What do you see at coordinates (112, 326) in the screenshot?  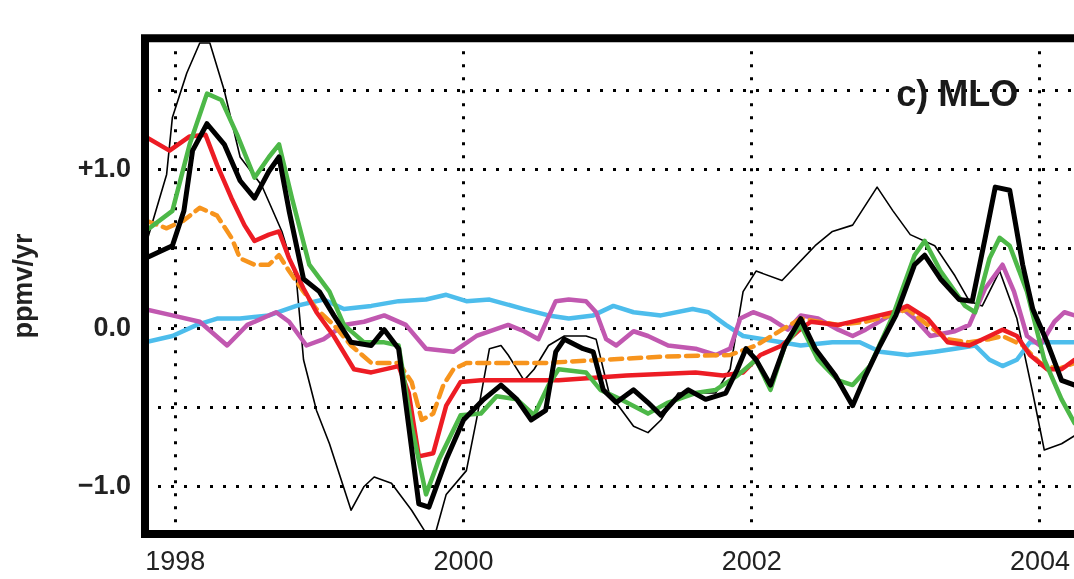 I see `y-tick-label: 0.0` at bounding box center [112, 326].